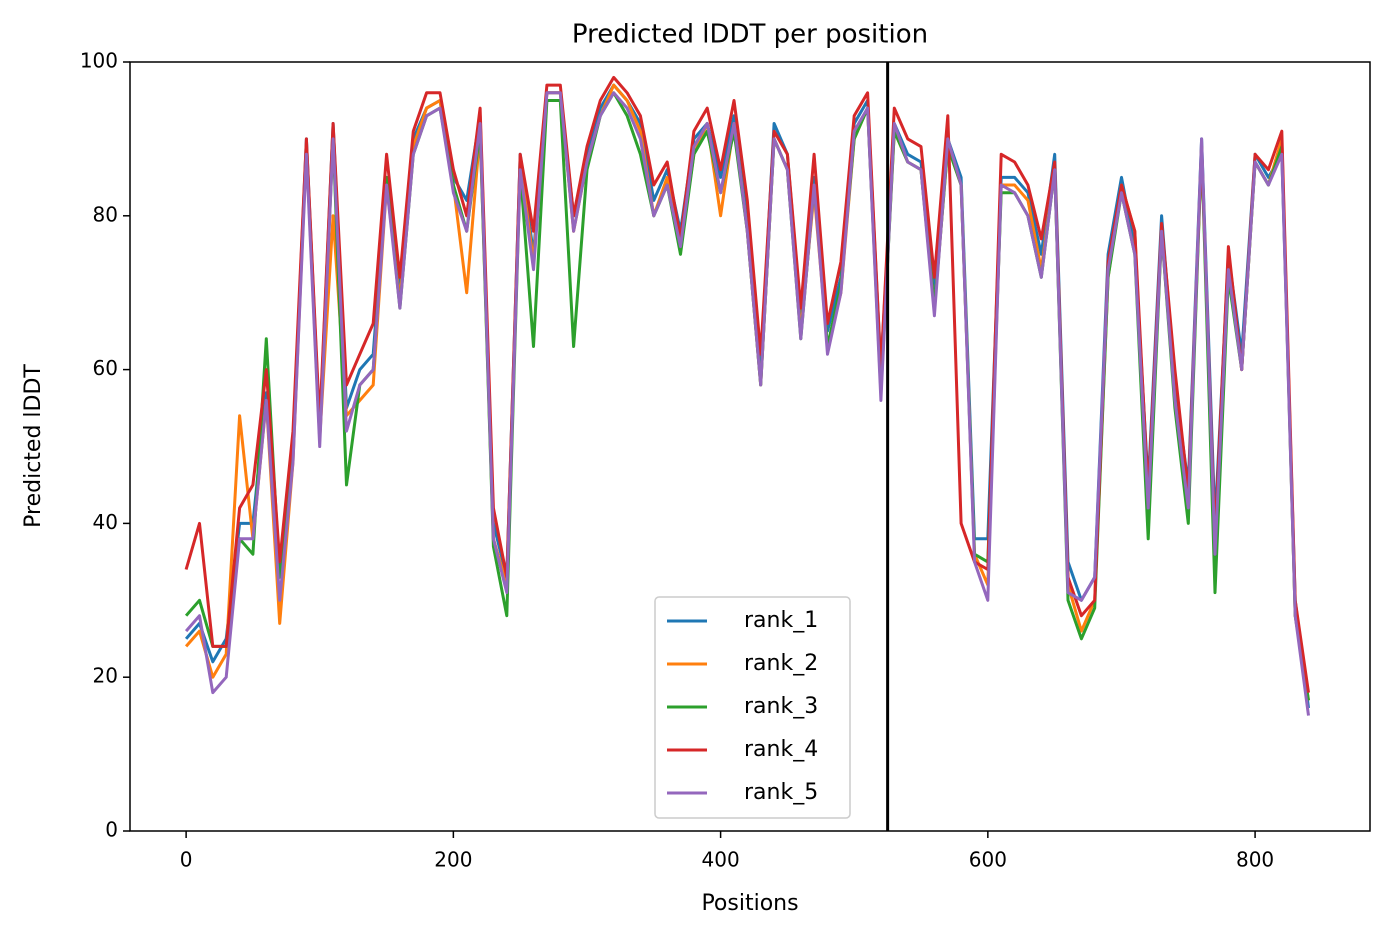 Image resolution: width=1391 pixels, height=939 pixels. I want to click on legend-label: rank_5, so click(781, 792).